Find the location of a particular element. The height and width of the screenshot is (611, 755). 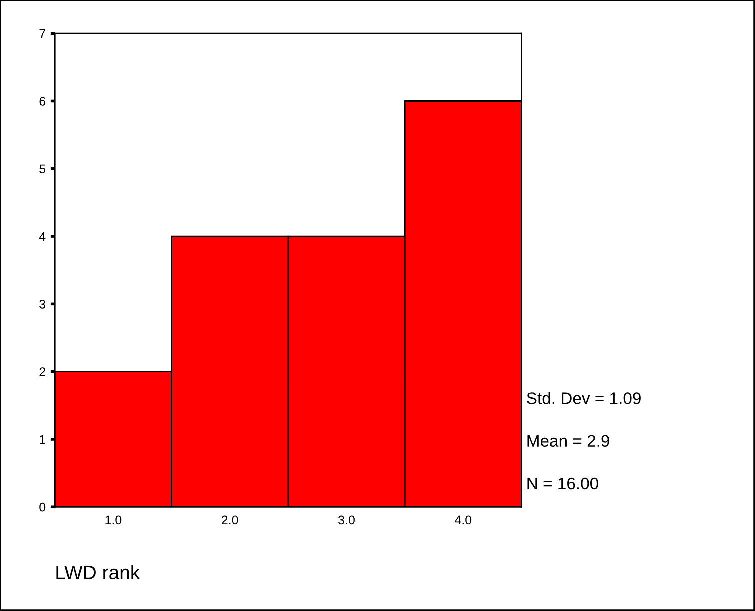

y-tick-label: 4 is located at coordinates (42, 237).